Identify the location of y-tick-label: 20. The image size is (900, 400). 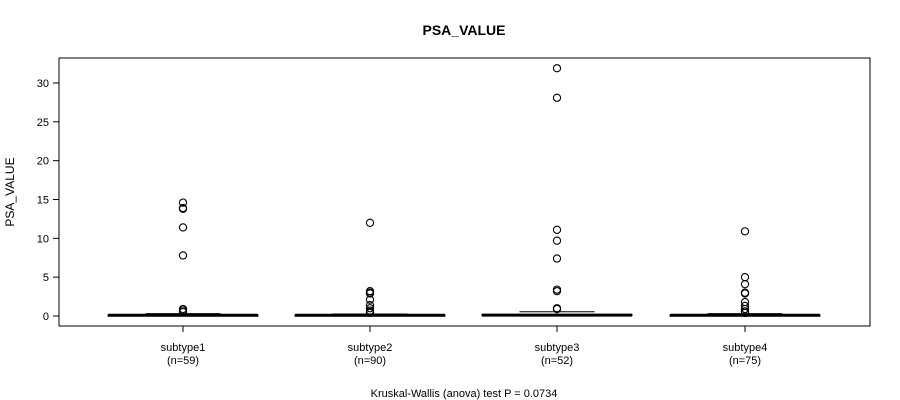
(43, 162).